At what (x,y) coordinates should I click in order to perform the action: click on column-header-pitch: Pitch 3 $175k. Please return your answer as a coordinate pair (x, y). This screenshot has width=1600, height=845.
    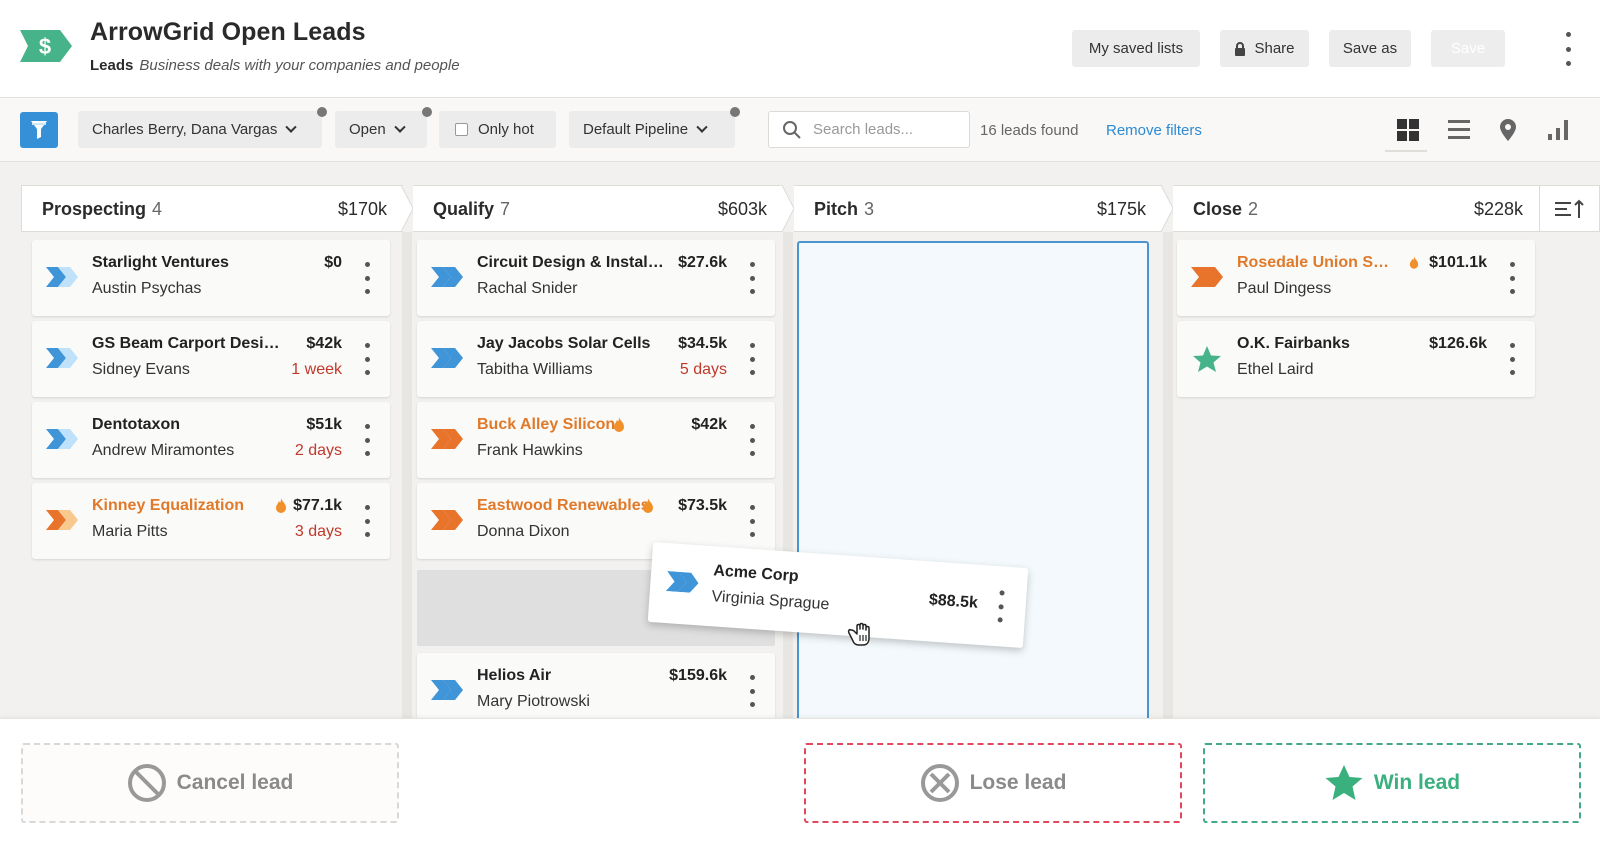
    Looking at the image, I should click on (978, 208).